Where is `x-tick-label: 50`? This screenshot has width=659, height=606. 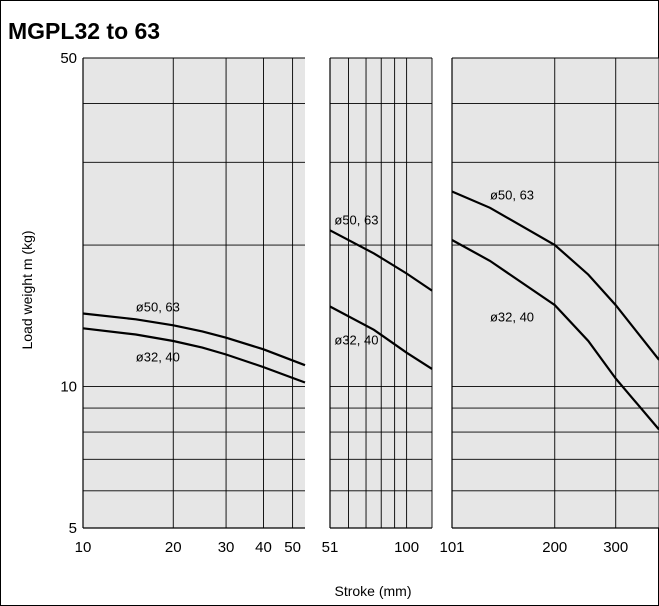 x-tick-label: 50 is located at coordinates (292, 547).